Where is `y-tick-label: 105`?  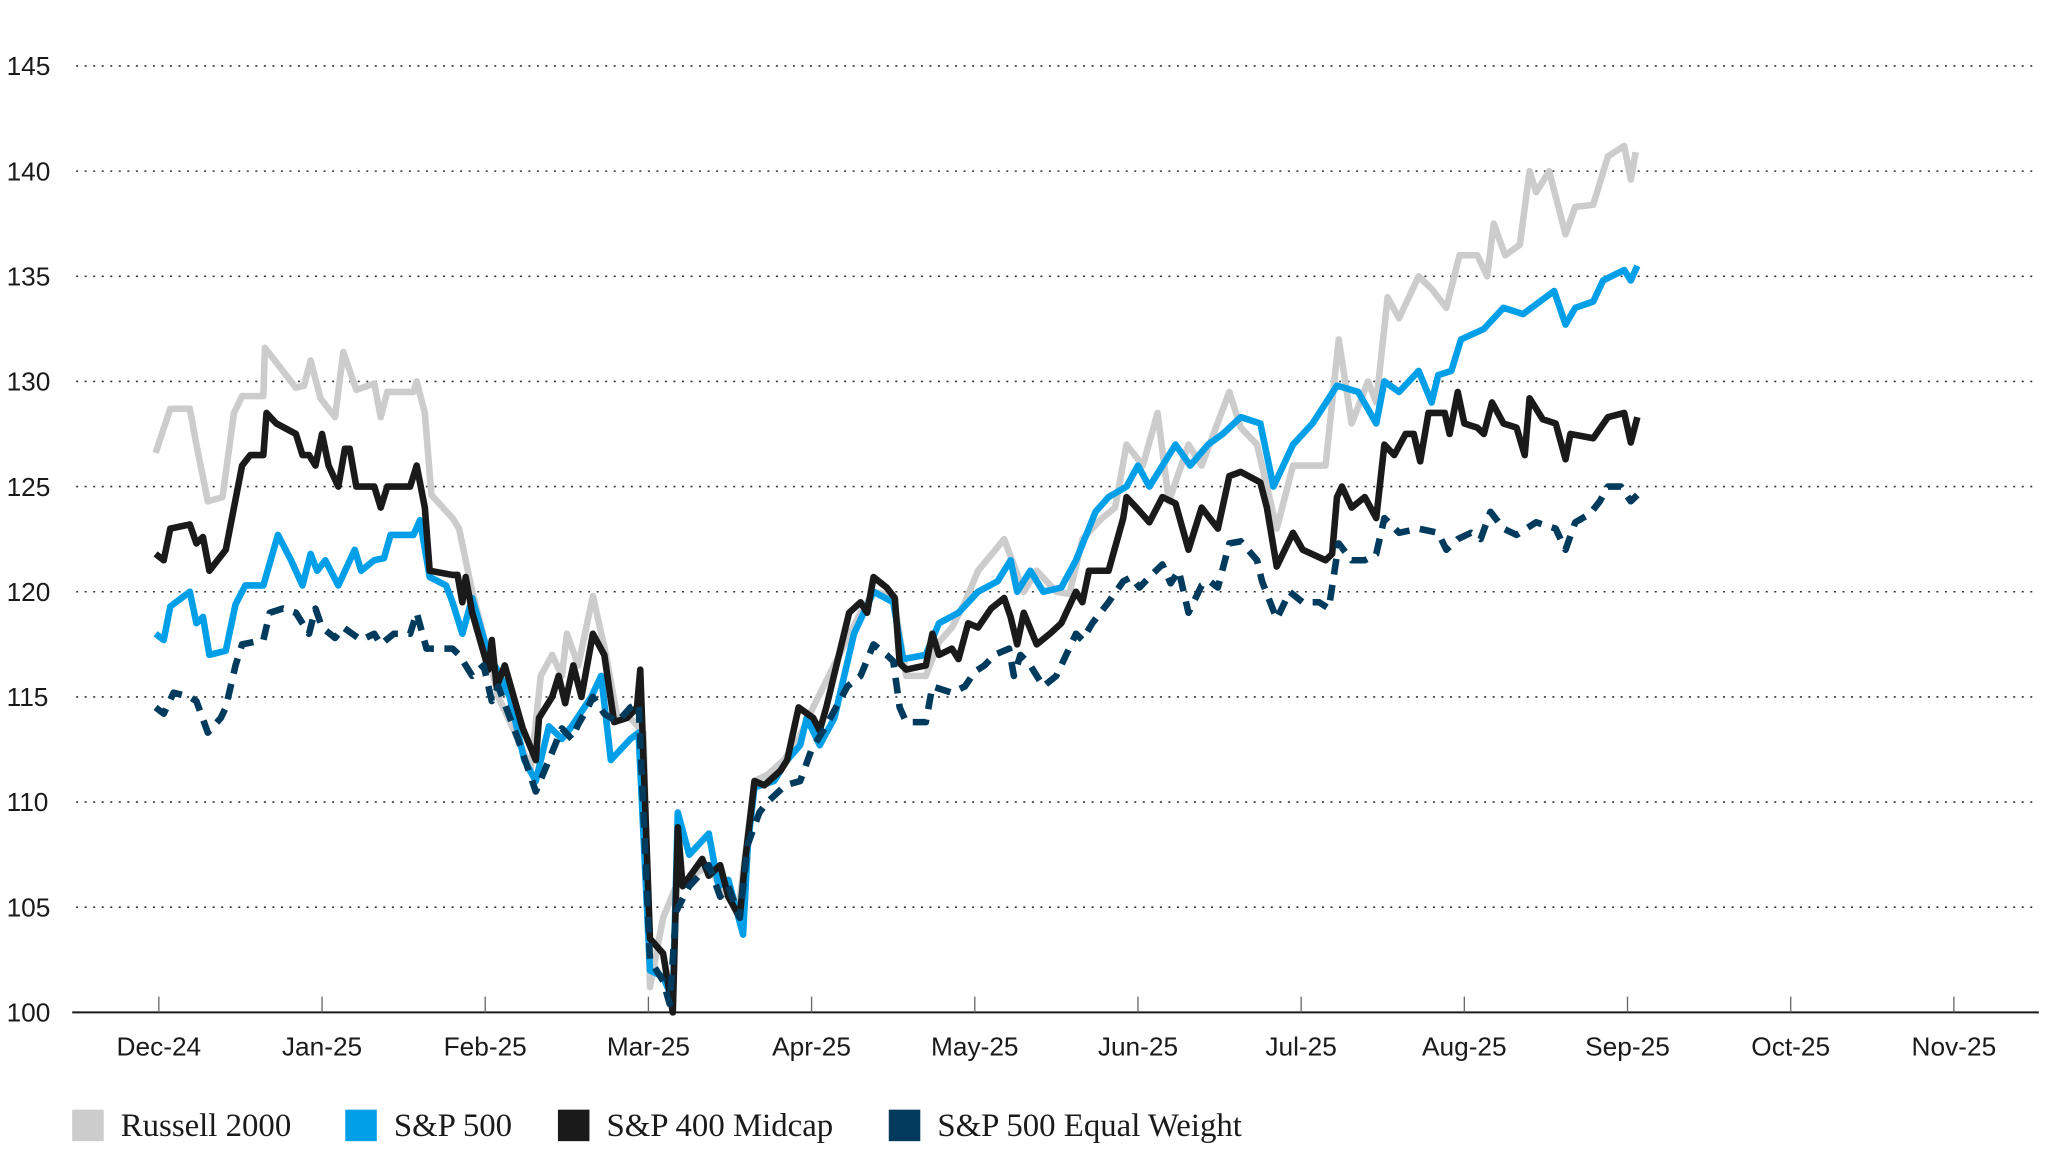 y-tick-label: 105 is located at coordinates (29, 907).